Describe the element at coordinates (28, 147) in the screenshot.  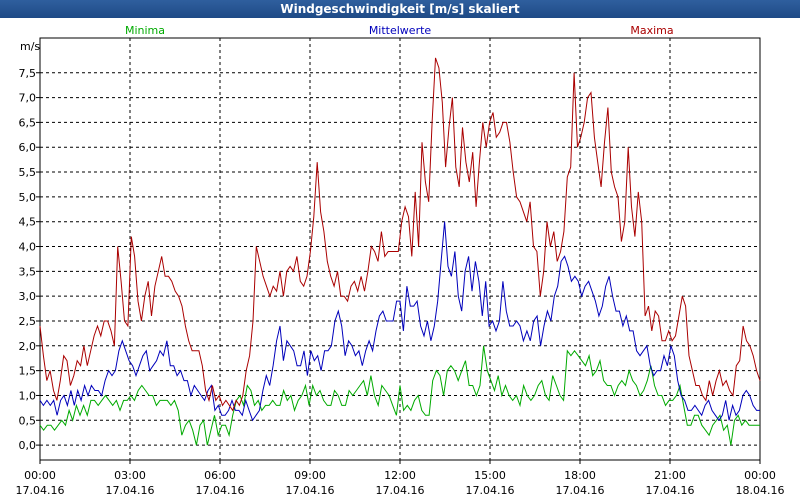
I see `y-tick-label: 6,0` at that location.